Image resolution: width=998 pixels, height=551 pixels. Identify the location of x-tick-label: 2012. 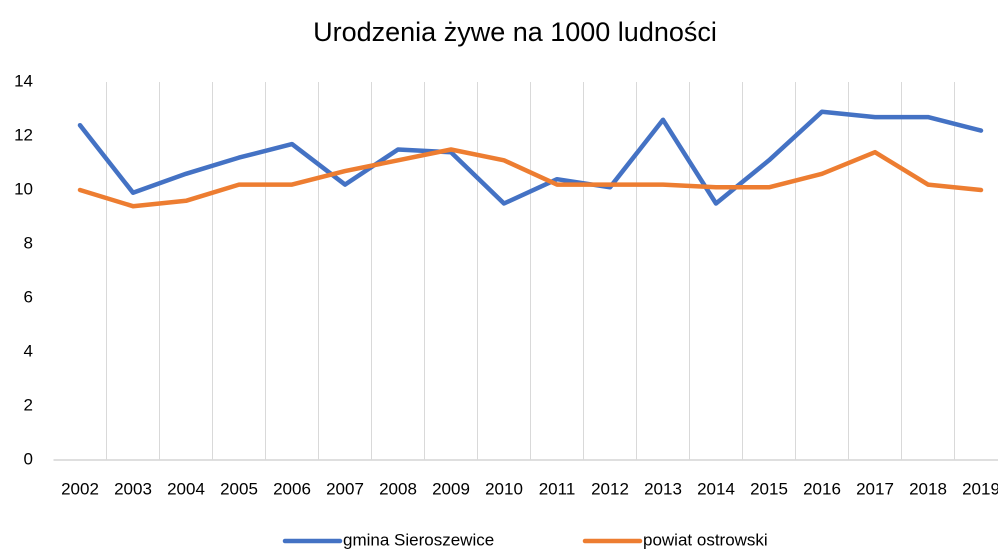
(610, 488).